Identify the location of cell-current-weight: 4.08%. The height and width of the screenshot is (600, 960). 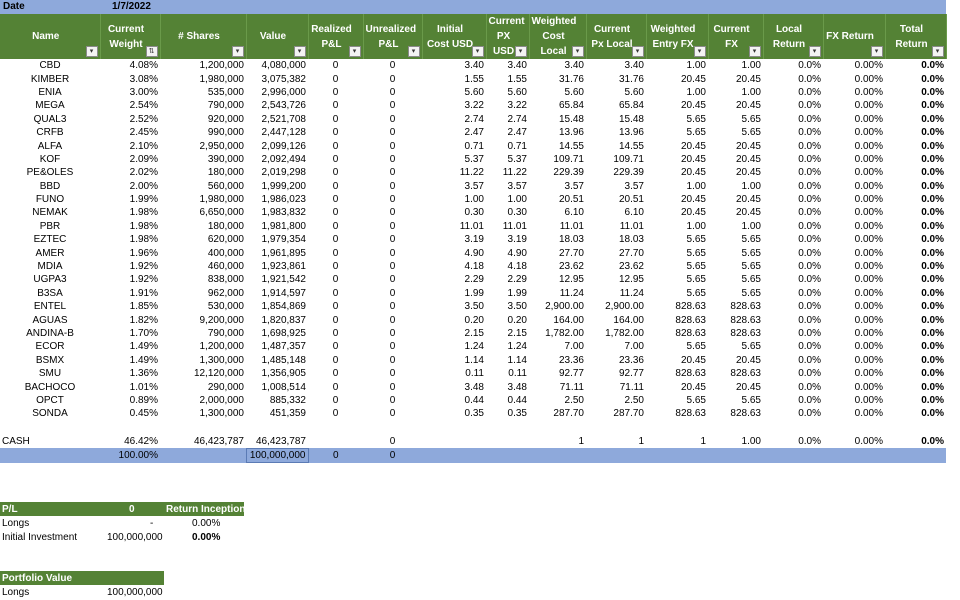
(143, 66).